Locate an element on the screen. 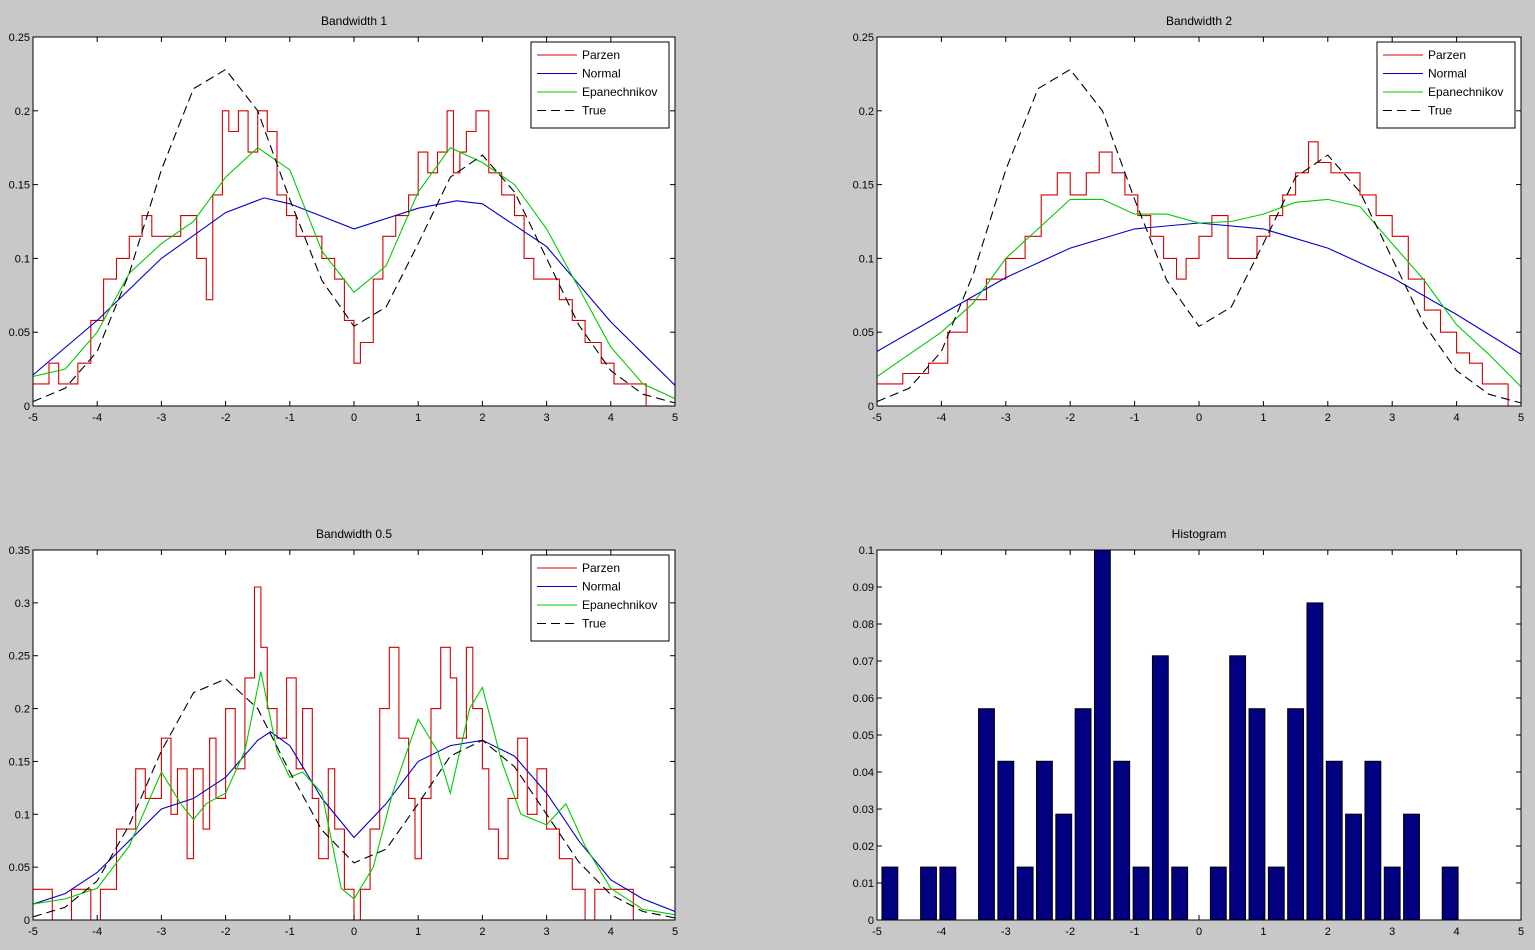 Image resolution: width=1535 pixels, height=950 pixels. y-tick-label: 0.02 is located at coordinates (863, 847).